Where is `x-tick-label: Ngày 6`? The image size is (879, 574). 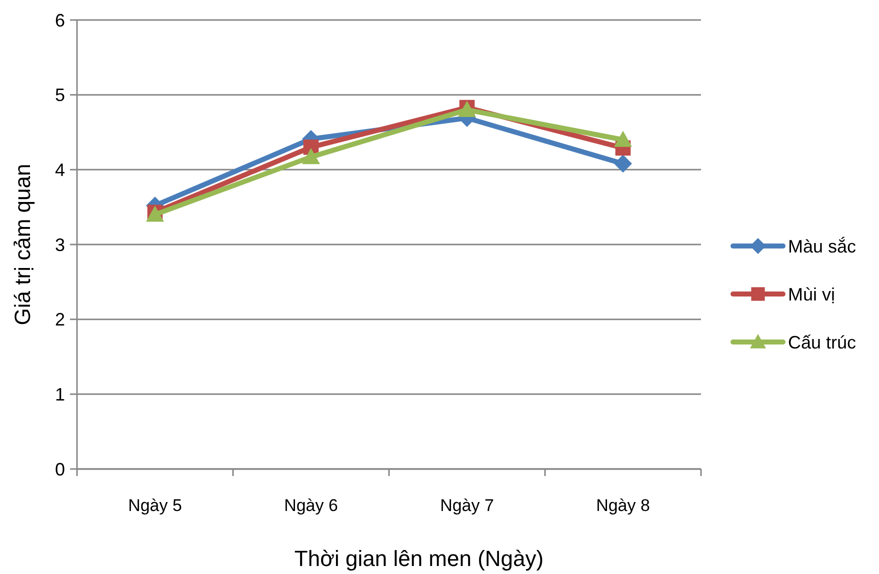
x-tick-label: Ngày 6 is located at coordinates (311, 505).